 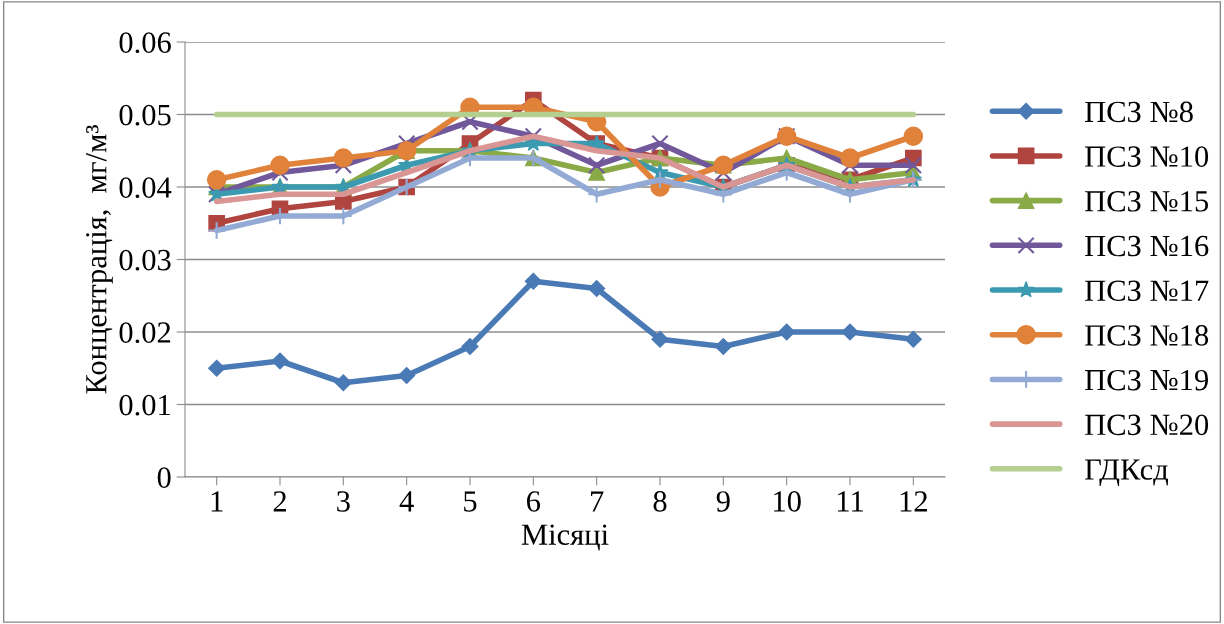 I want to click on legend-label: ПСЗ №19, so click(x=1147, y=380).